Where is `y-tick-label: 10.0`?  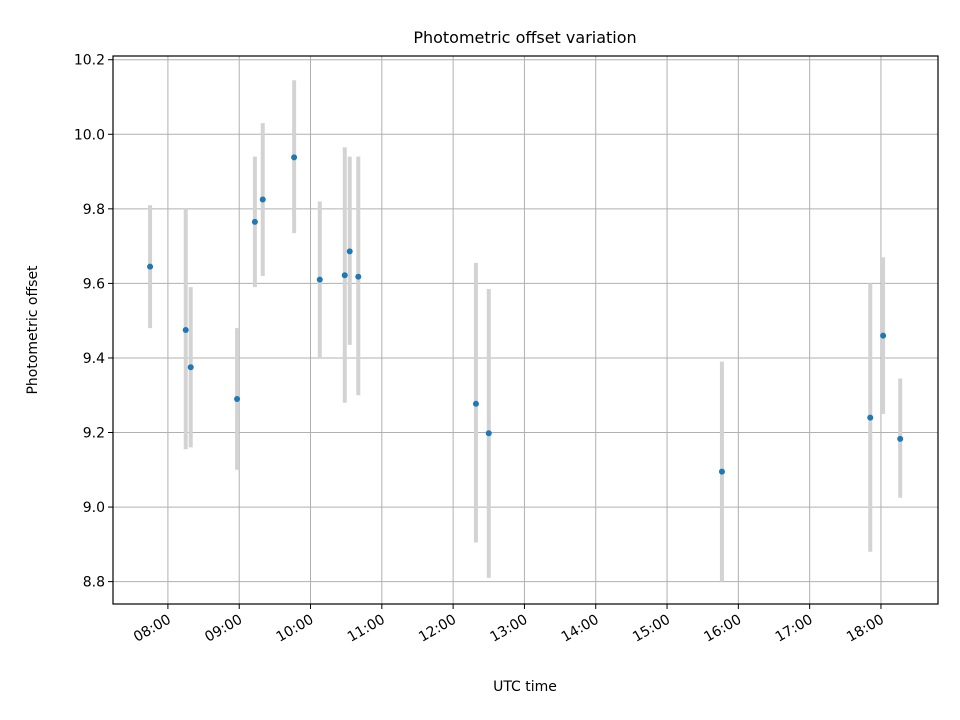
y-tick-label: 10.0 is located at coordinates (89, 135).